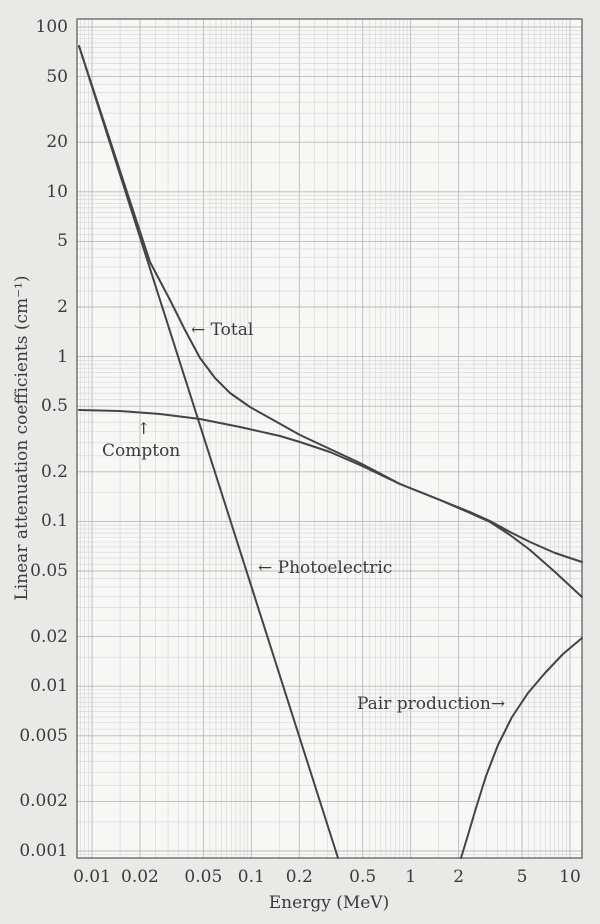 The width and height of the screenshot is (600, 924). Describe the element at coordinates (54, 521) in the screenshot. I see `y-tick-label: 0.1` at that location.